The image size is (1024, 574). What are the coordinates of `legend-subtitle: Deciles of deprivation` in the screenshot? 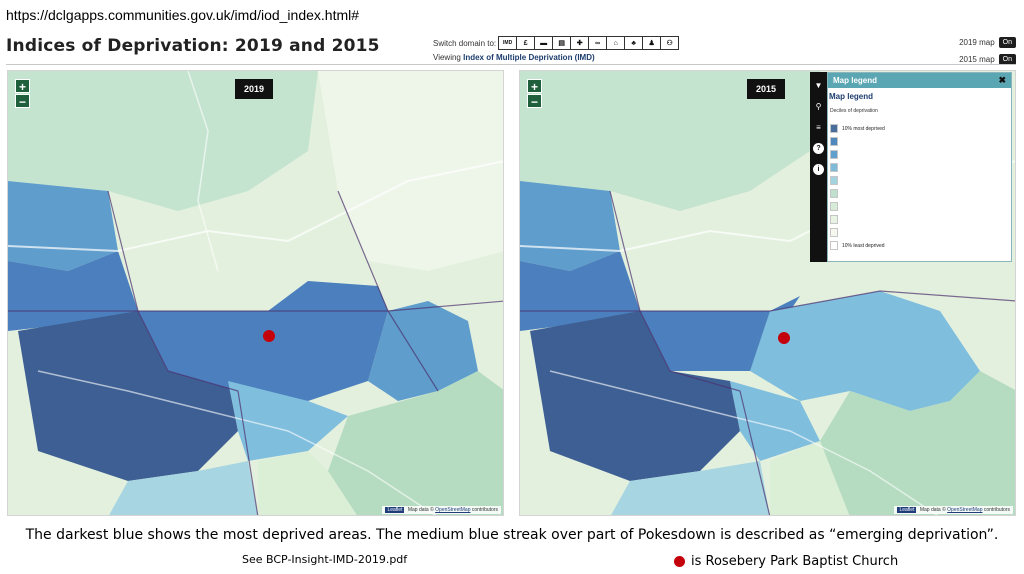 It's located at (854, 111).